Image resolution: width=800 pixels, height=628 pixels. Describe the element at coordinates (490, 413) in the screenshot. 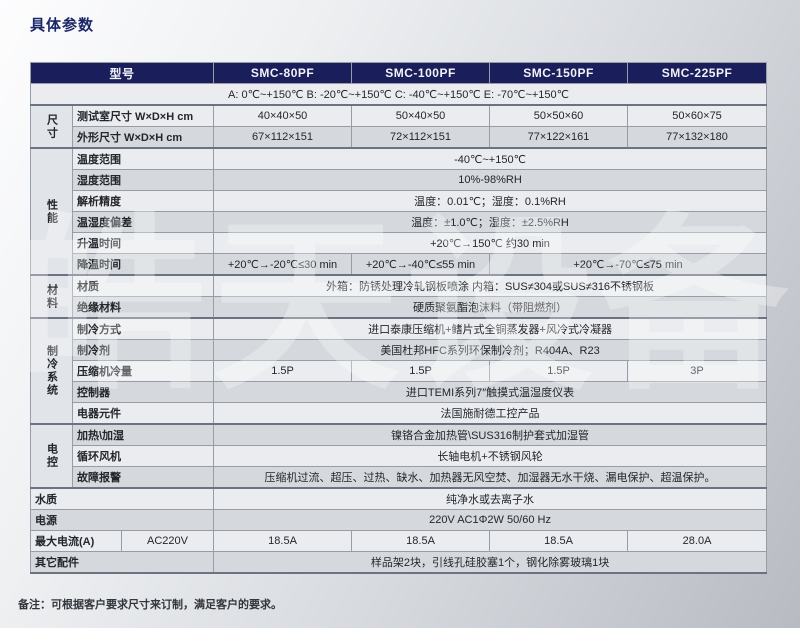

I see `row-value: 法国施耐德工控产品` at that location.